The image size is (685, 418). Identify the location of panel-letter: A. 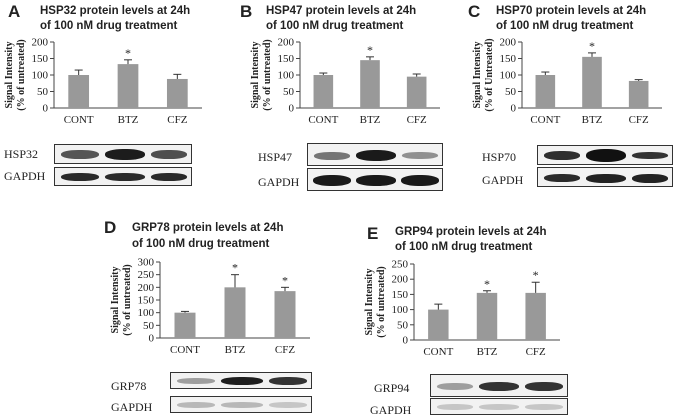
(14, 11).